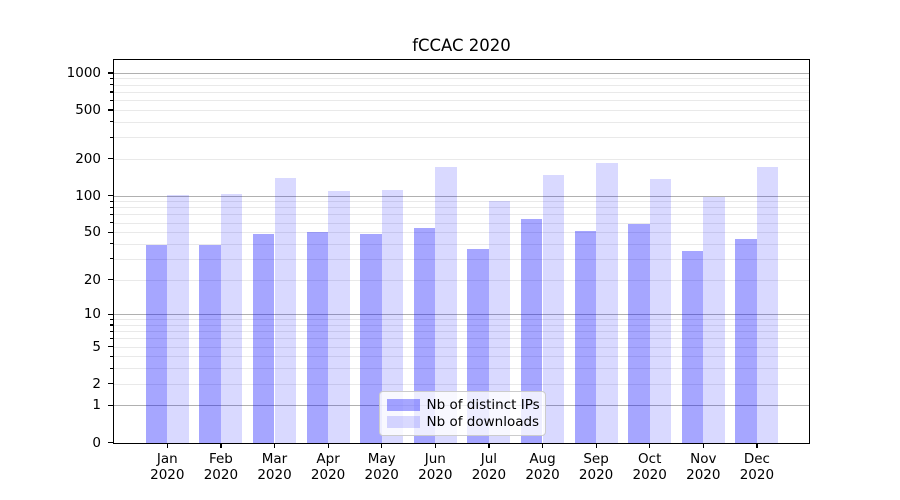 The image size is (900, 500). I want to click on bar-downloads-mar, so click(285, 310).